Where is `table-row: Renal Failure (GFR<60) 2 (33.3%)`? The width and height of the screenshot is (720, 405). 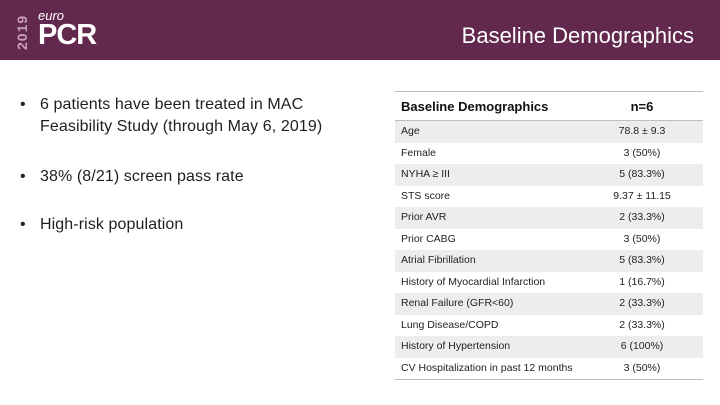 table-row: Renal Failure (GFR<60) 2 (33.3%) is located at coordinates (549, 304).